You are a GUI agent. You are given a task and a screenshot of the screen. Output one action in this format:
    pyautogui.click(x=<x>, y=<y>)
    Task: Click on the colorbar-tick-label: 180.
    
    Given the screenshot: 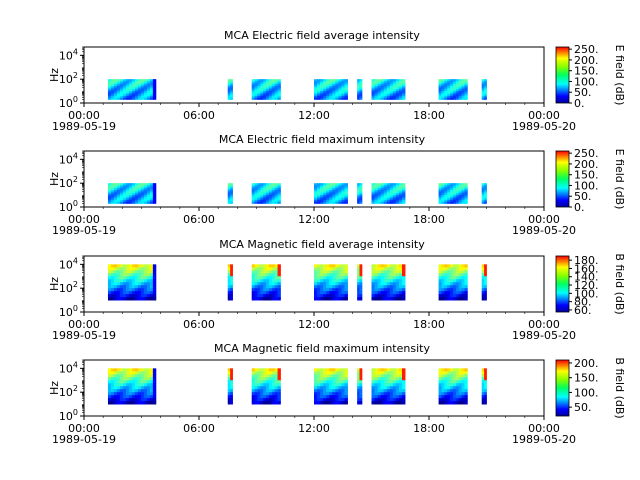 What is the action you would take?
    pyautogui.click(x=586, y=260)
    